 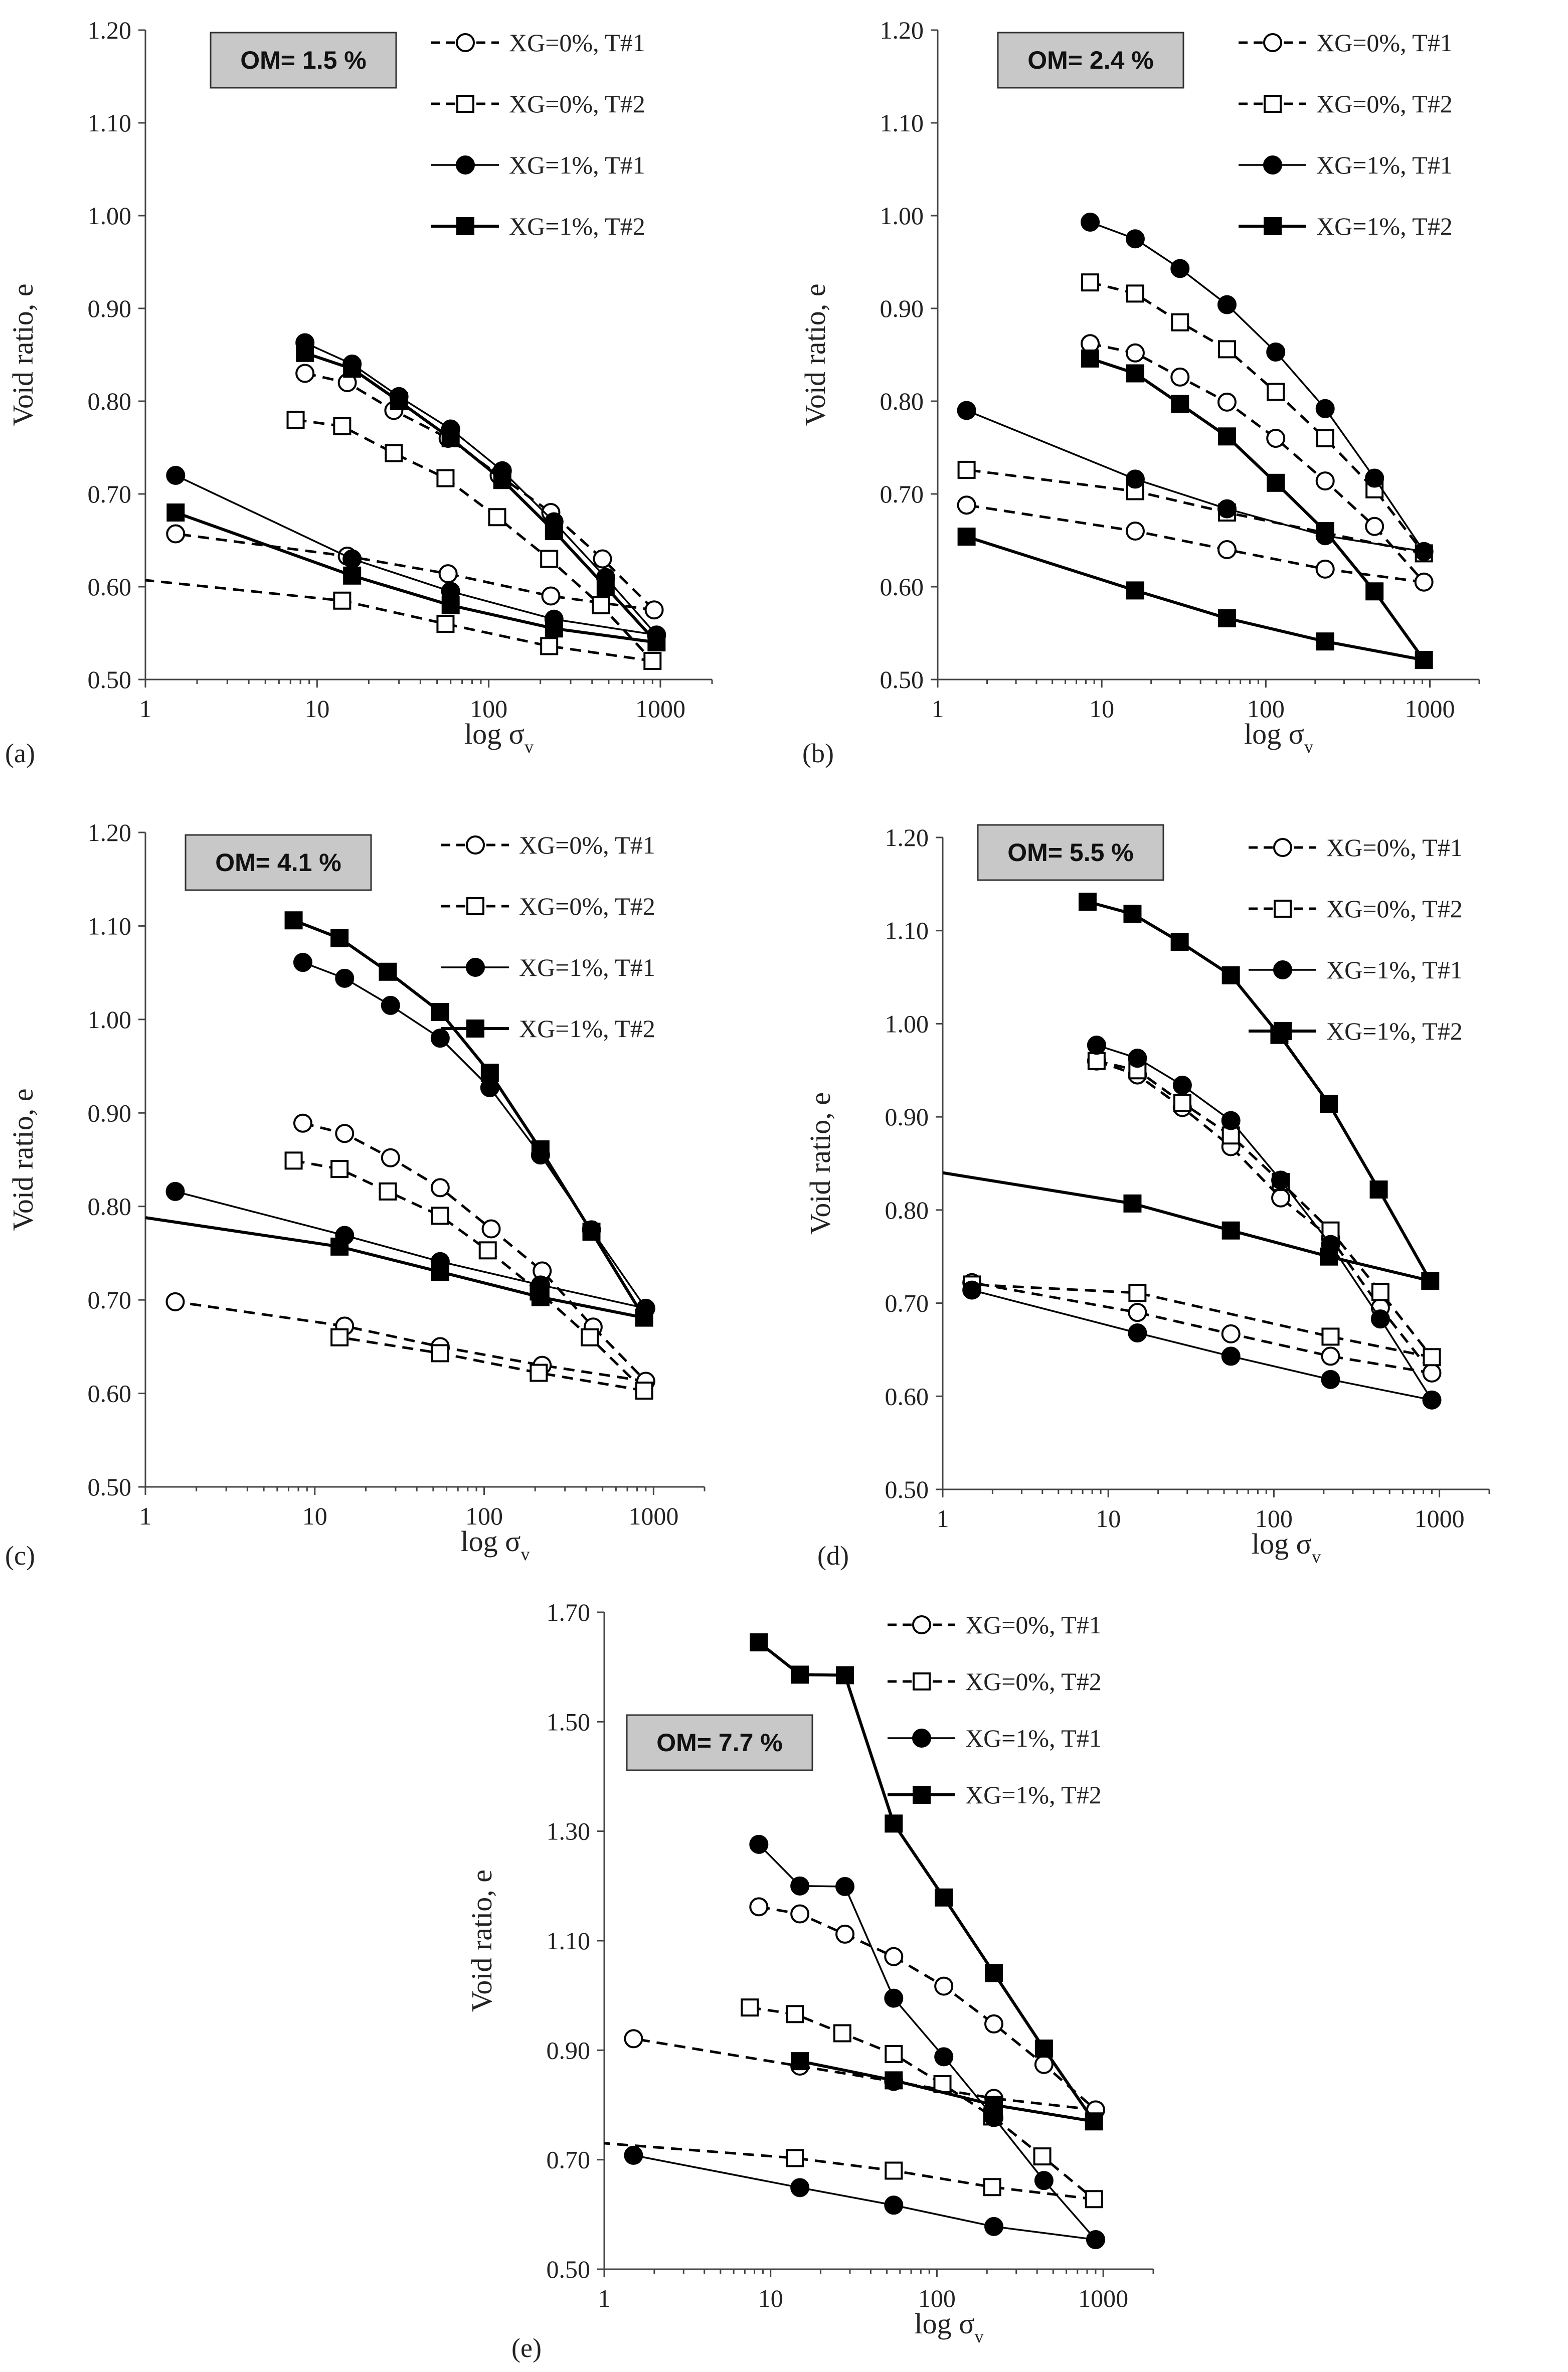 I want to click on legend-item: XG=0%, T#1, so click(x=1346, y=43).